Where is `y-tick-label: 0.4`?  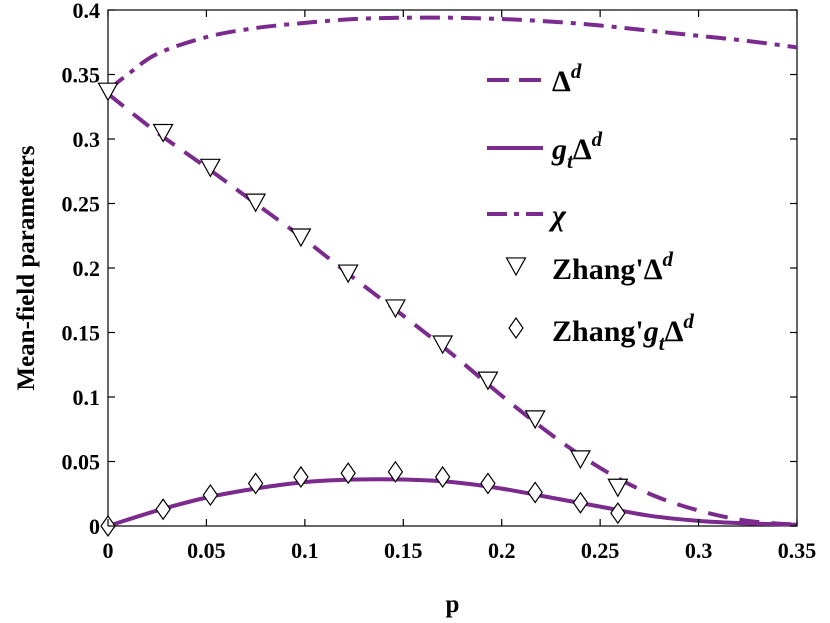
y-tick-label: 0.4 is located at coordinates (87, 11).